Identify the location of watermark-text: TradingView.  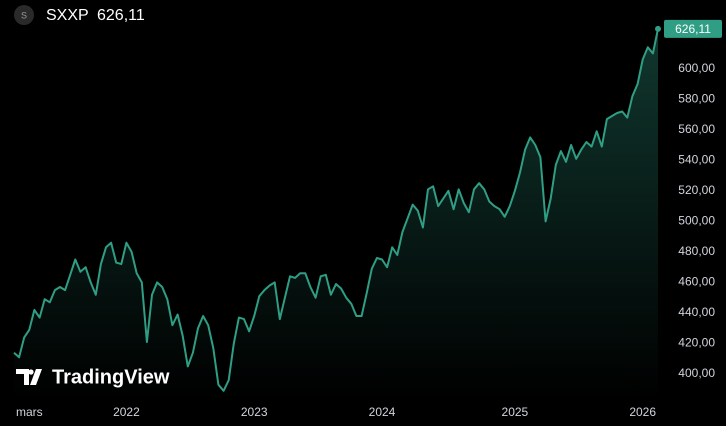
(111, 377).